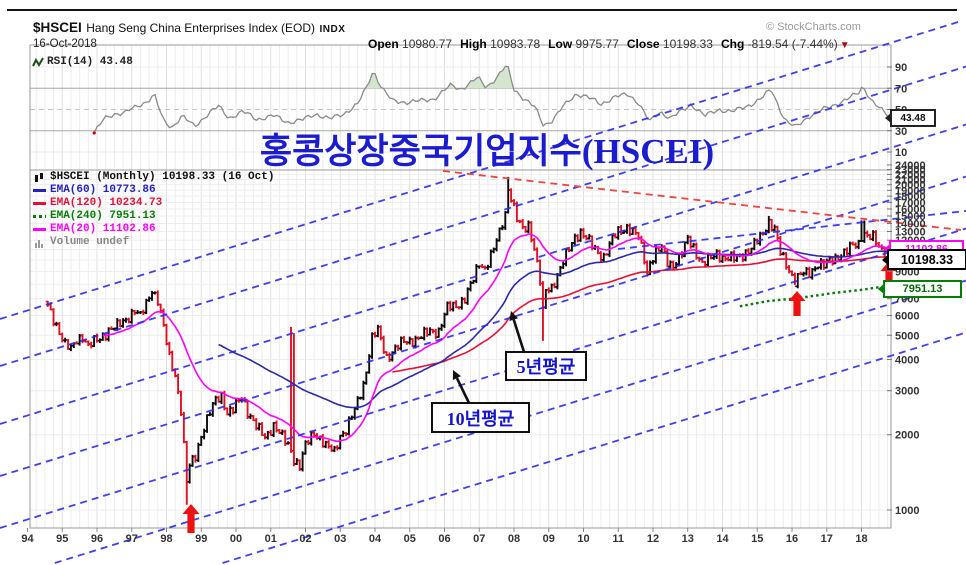 Image resolution: width=966 pixels, height=565 pixels. What do you see at coordinates (201, 28) in the screenshot?
I see `instrument-name: Hang Seng China Enterprises Index (EOD)` at bounding box center [201, 28].